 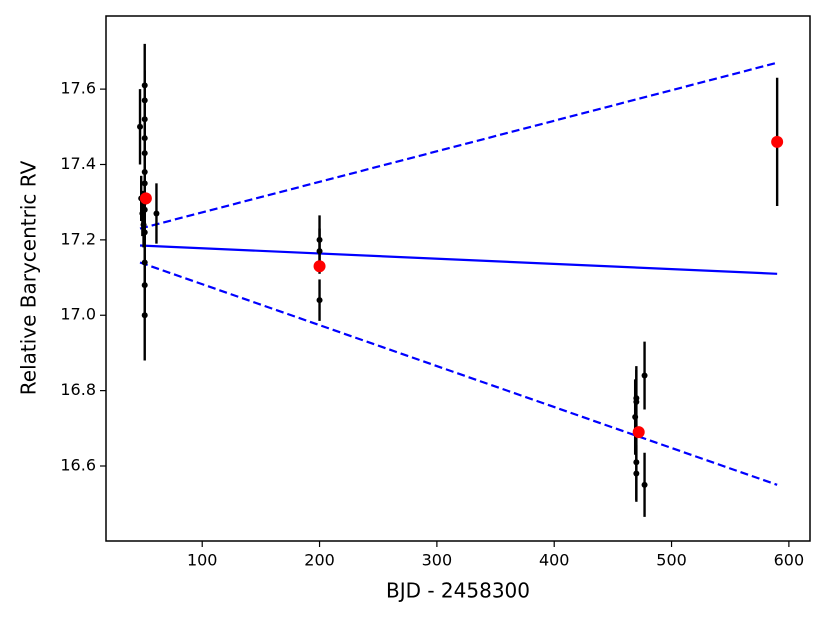 I want to click on x-tick-label: 100, so click(x=202, y=560).